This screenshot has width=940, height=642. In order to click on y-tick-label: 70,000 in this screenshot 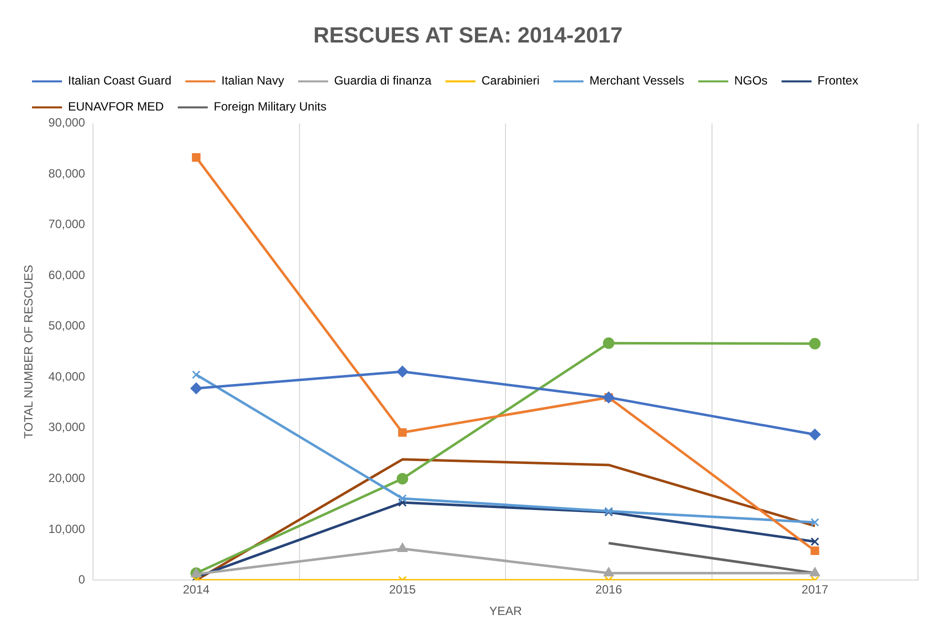, I will do `click(67, 224)`.